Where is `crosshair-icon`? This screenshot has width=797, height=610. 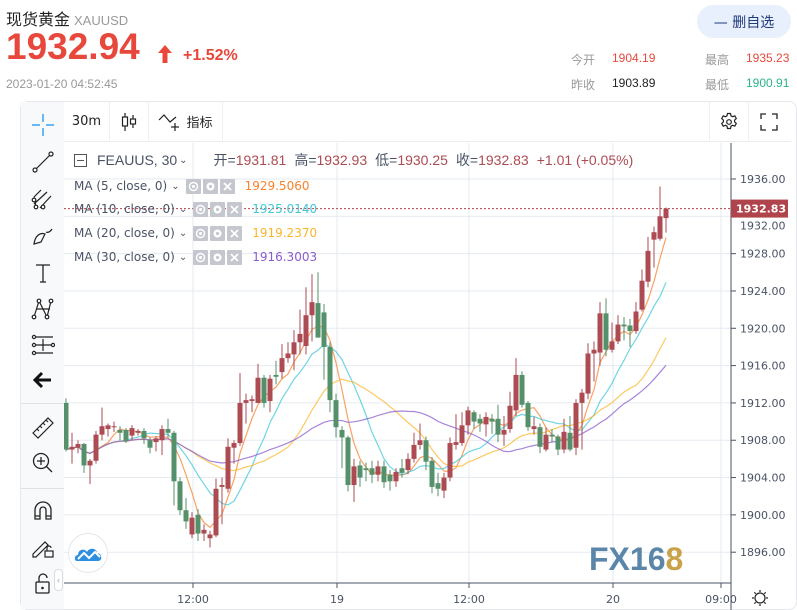
crosshair-icon is located at coordinates (42, 125).